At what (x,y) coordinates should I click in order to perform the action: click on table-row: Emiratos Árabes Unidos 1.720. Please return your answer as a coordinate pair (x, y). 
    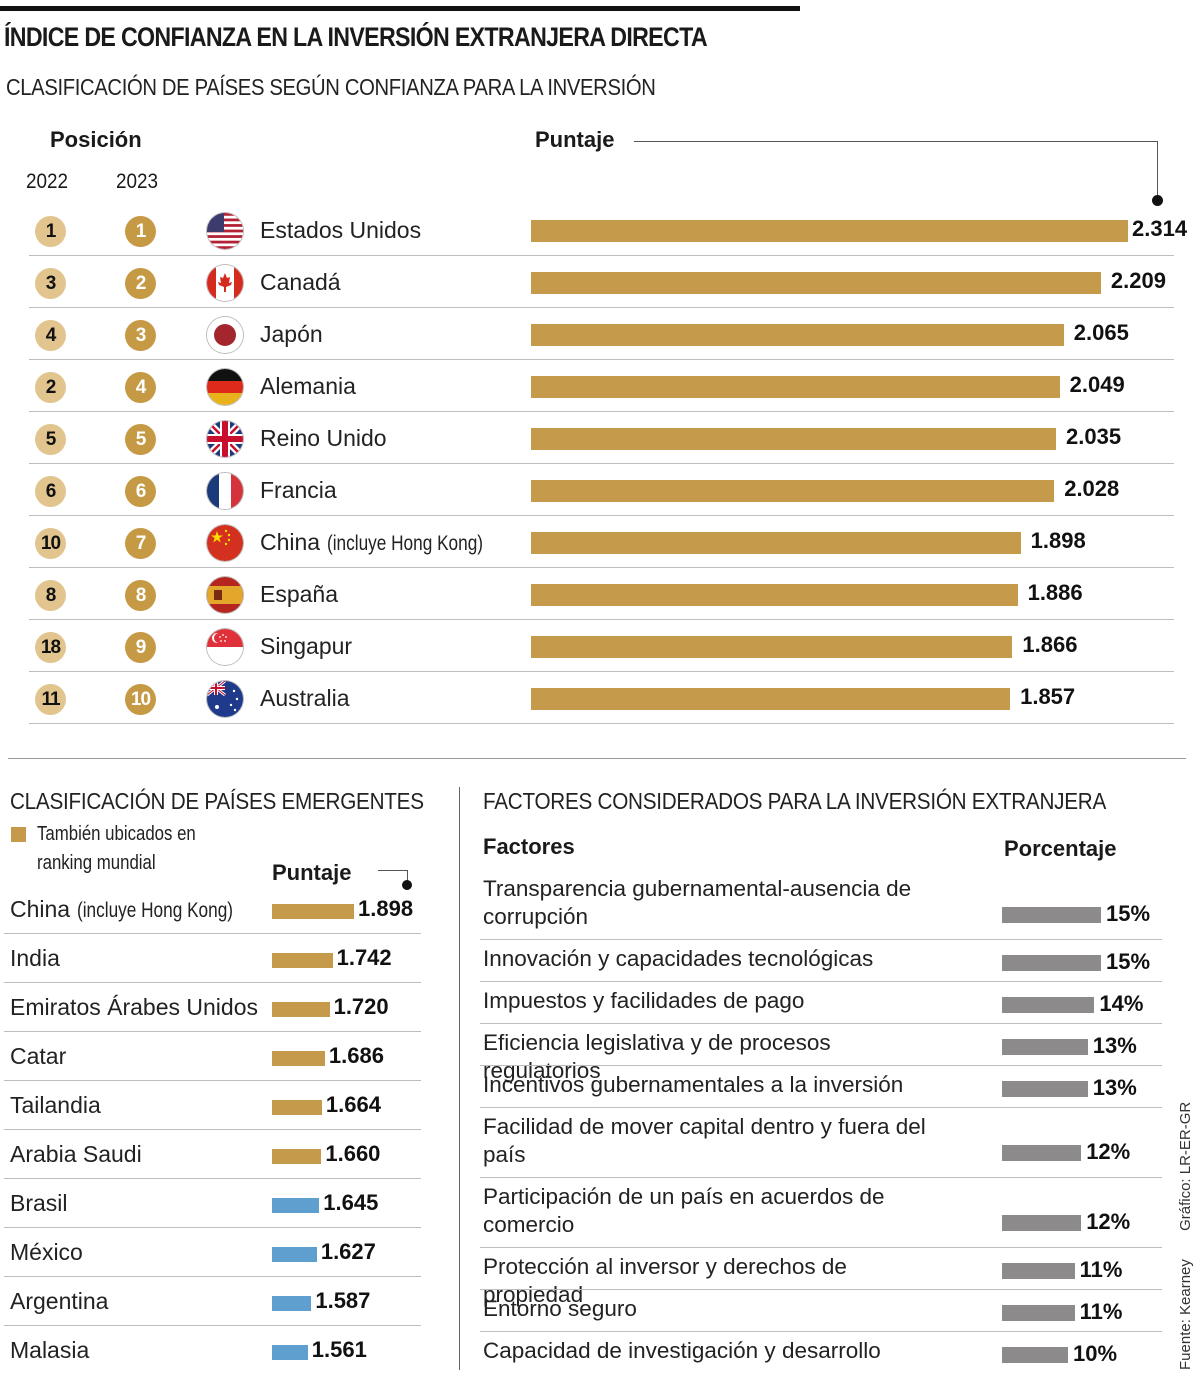
    Looking at the image, I should click on (220, 1007).